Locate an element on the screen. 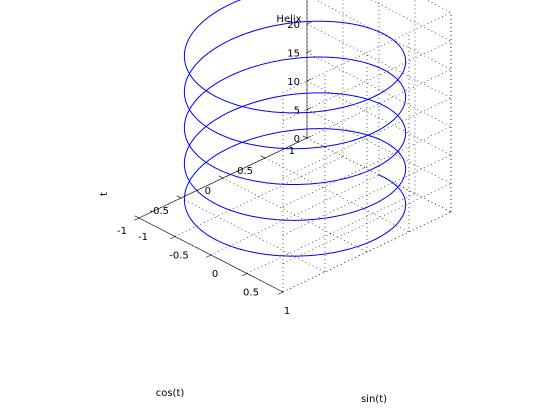 This screenshot has height=420, width=560. y-tick-labels: -1 -0.5 0 0.5 1 is located at coordinates (206, 191).